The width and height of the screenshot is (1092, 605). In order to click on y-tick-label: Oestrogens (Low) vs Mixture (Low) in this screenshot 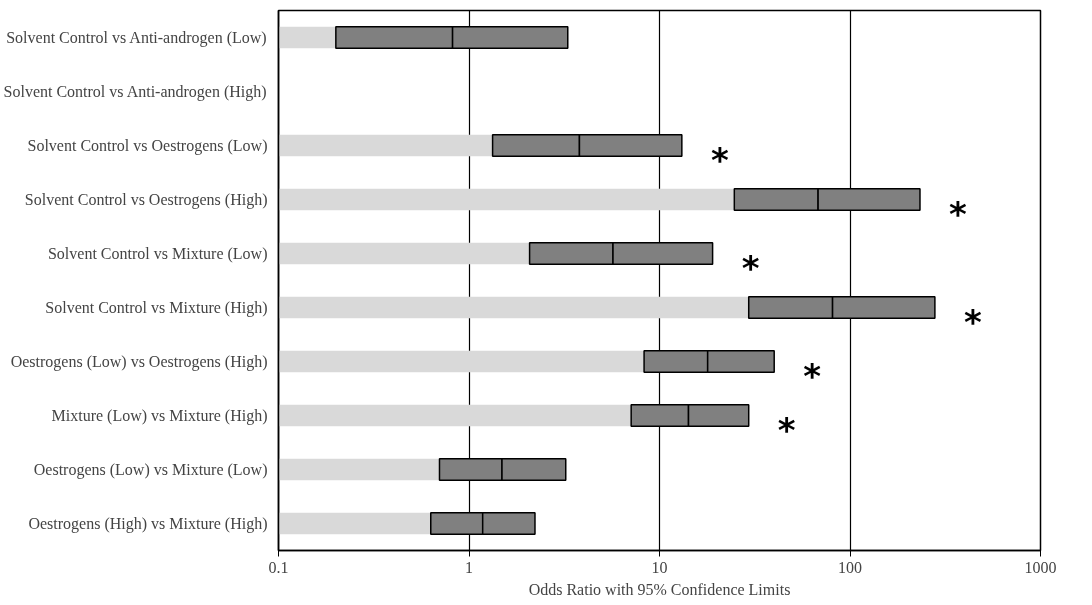, I will do `click(150, 470)`.